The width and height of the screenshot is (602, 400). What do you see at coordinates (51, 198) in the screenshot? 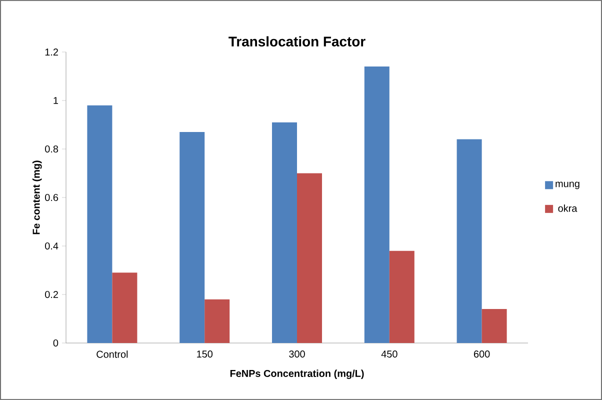
I see `y-tick-label: 0.6` at bounding box center [51, 198].